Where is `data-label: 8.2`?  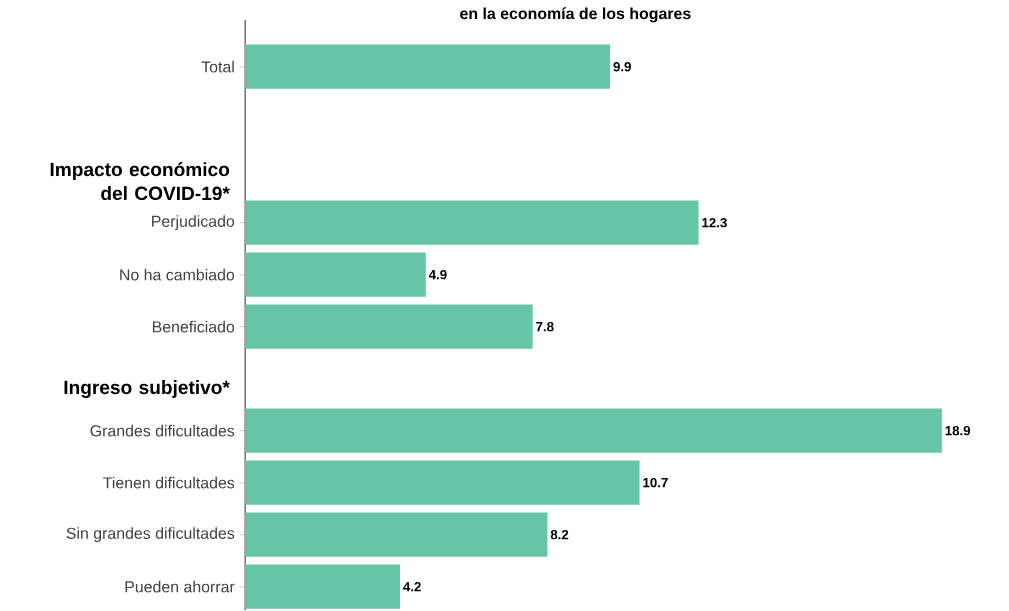
data-label: 8.2 is located at coordinates (559, 535).